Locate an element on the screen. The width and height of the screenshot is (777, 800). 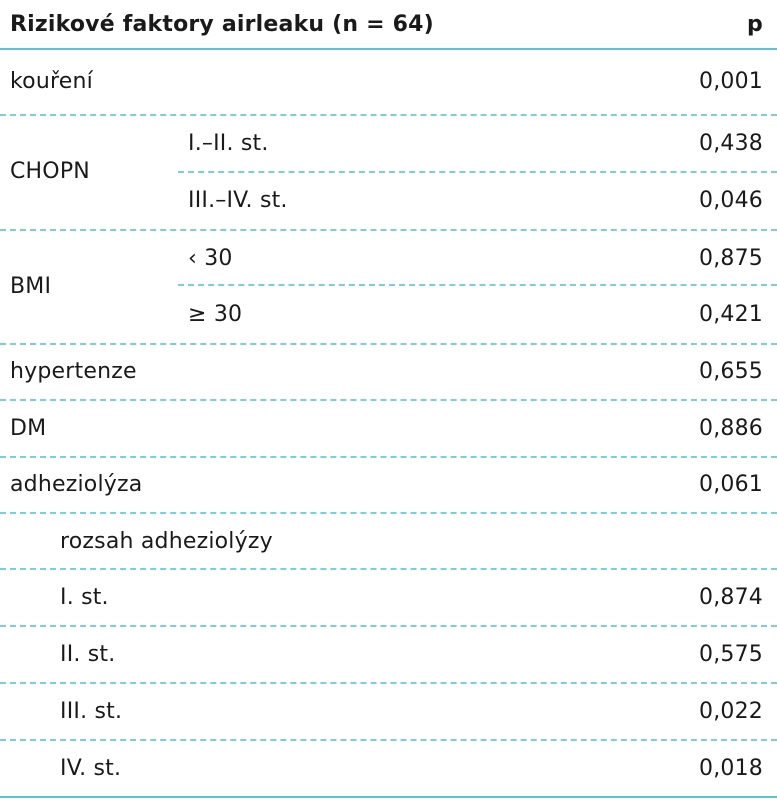
row-label: II. st. is located at coordinates (88, 654).